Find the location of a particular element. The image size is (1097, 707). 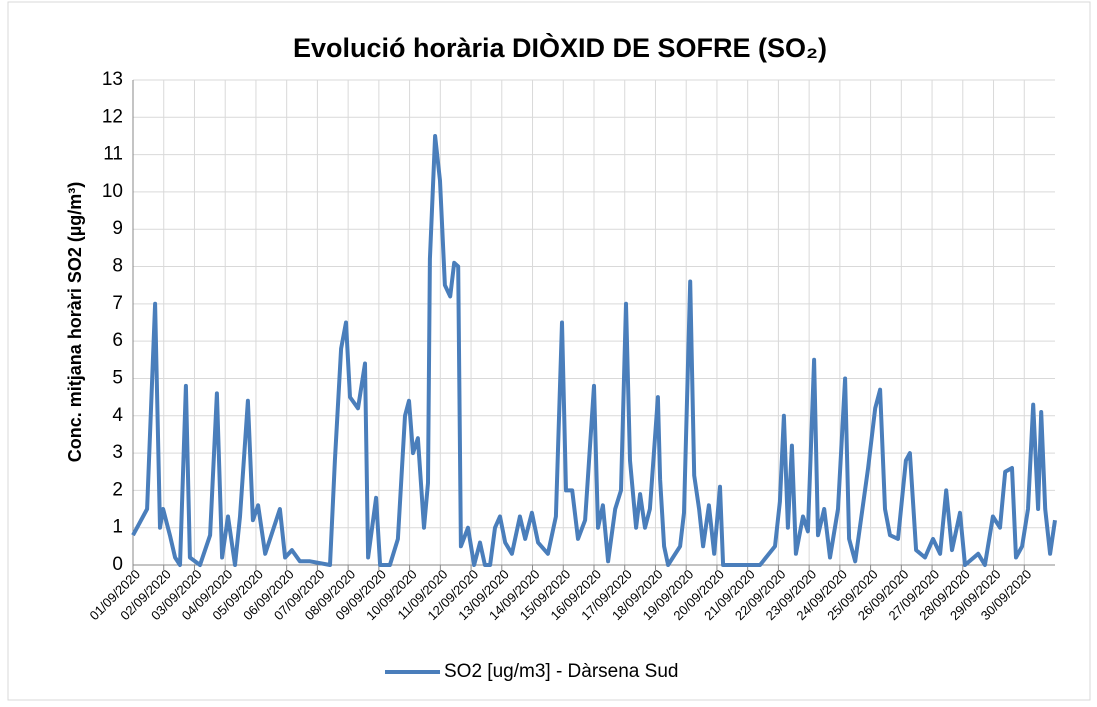

y-tick-label: 13 is located at coordinates (112, 79).